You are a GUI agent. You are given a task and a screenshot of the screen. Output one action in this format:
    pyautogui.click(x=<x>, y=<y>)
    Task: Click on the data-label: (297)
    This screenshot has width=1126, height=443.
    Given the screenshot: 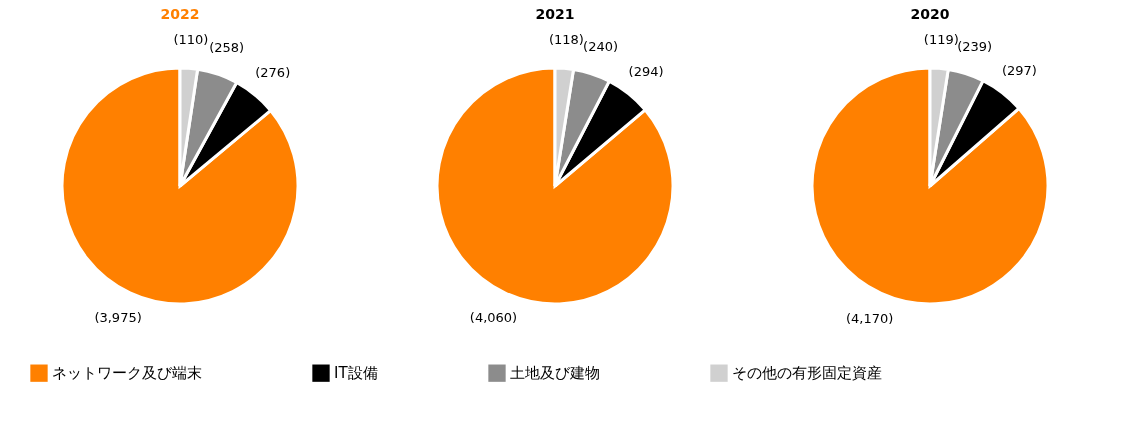 What is the action you would take?
    pyautogui.click(x=1019, y=70)
    